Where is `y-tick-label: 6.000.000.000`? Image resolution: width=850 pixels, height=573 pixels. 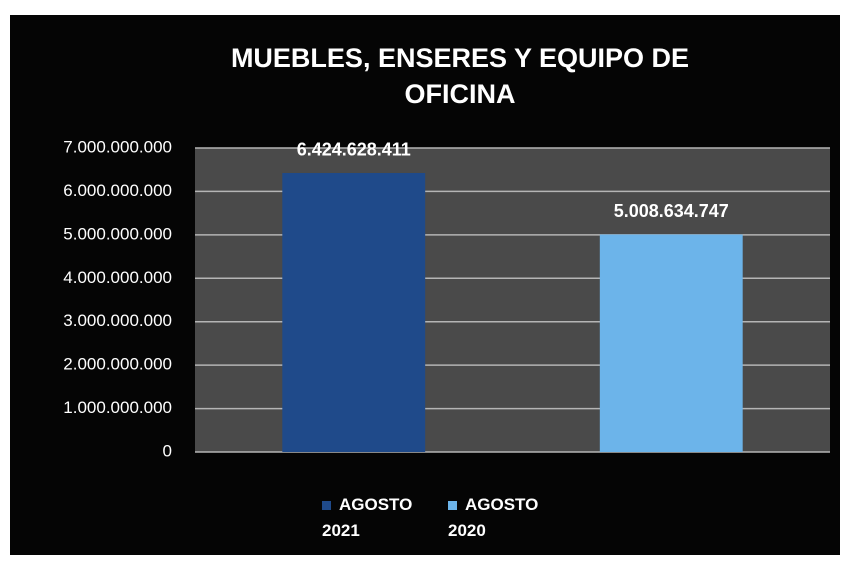
y-tick-label: 6.000.000.000 is located at coordinates (117, 190).